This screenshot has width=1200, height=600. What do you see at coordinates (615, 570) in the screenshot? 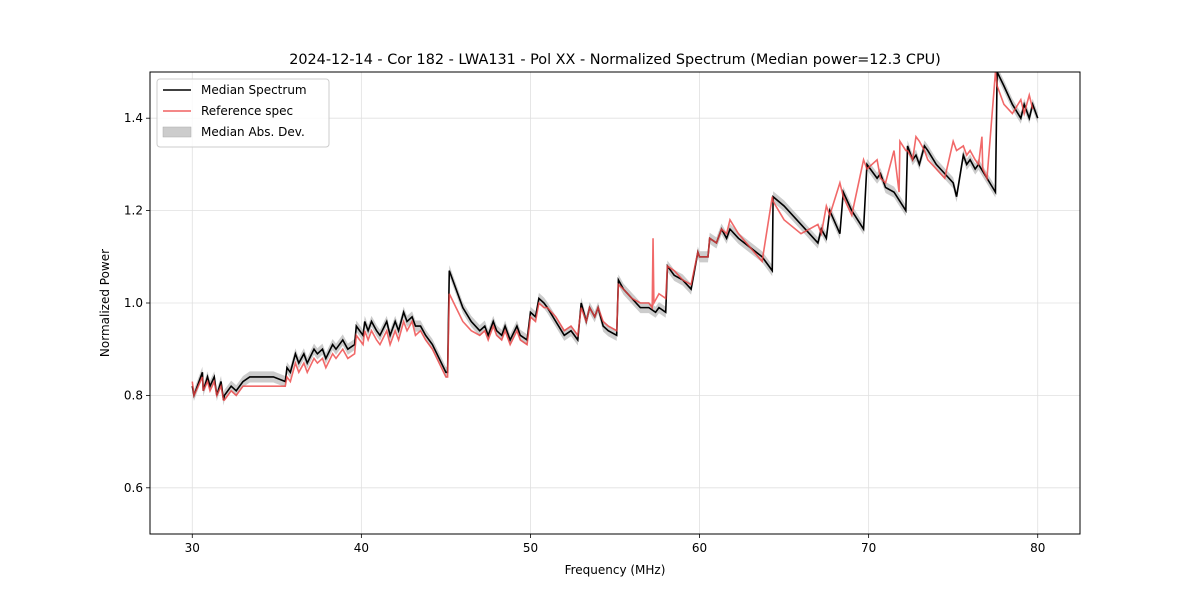
I see `x-axis-label: Frequency (MHz)` at bounding box center [615, 570].